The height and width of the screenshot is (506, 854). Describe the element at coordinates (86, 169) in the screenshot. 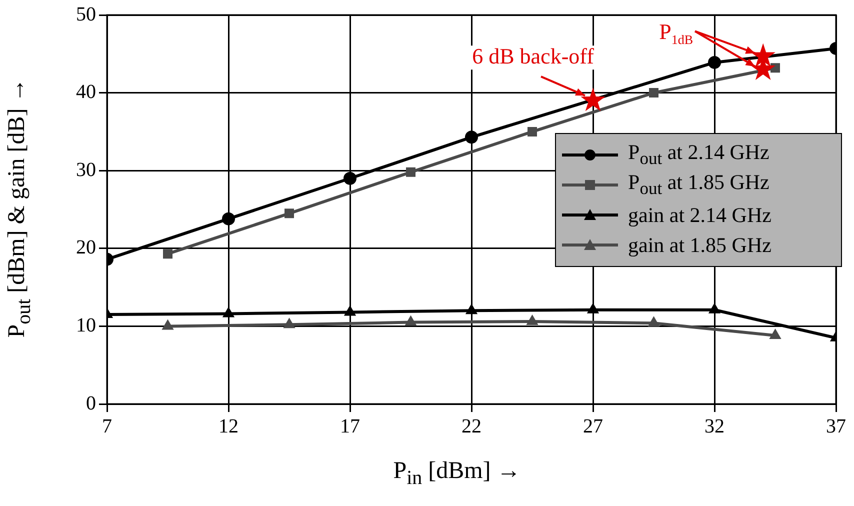

I see `y-tick-label: 30` at that location.